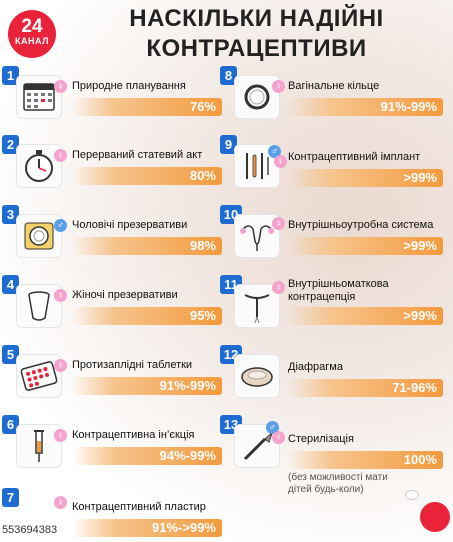  I want to click on method-number: 5, so click(10, 354).